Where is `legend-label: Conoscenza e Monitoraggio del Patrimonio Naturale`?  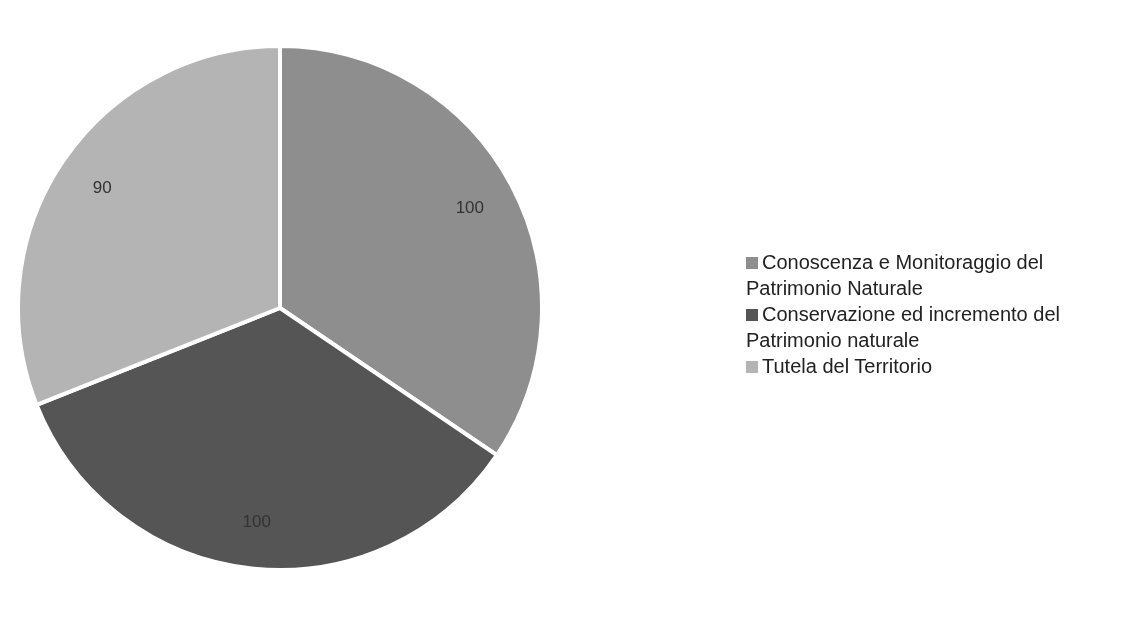 legend-label: Conoscenza e Monitoraggio del Patrimonio Naturale is located at coordinates (895, 274).